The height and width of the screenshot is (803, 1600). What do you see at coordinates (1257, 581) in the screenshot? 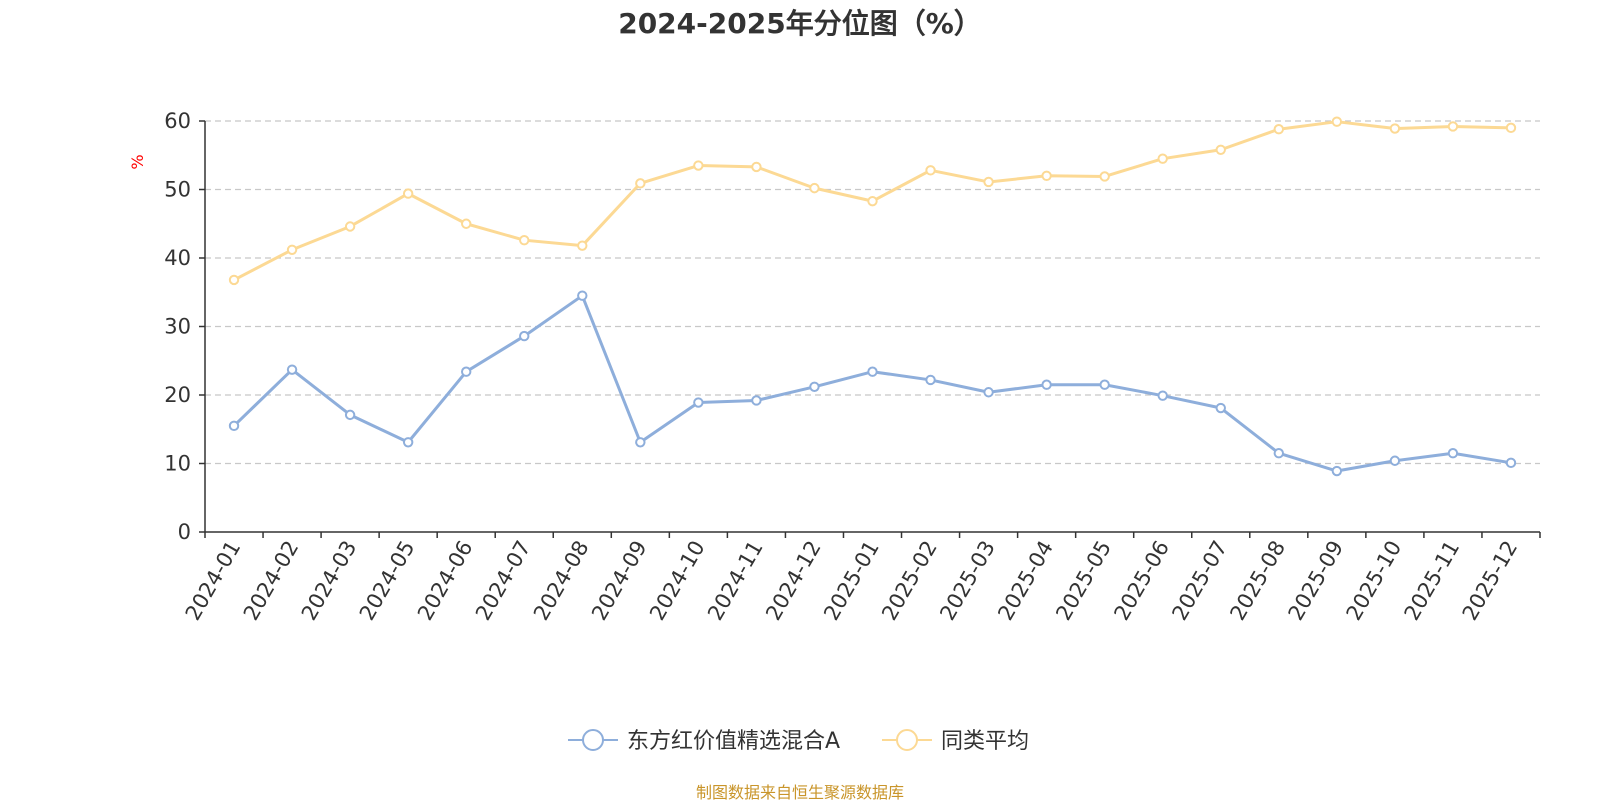
I see `x-tick-label: 2025-08` at bounding box center [1257, 581].